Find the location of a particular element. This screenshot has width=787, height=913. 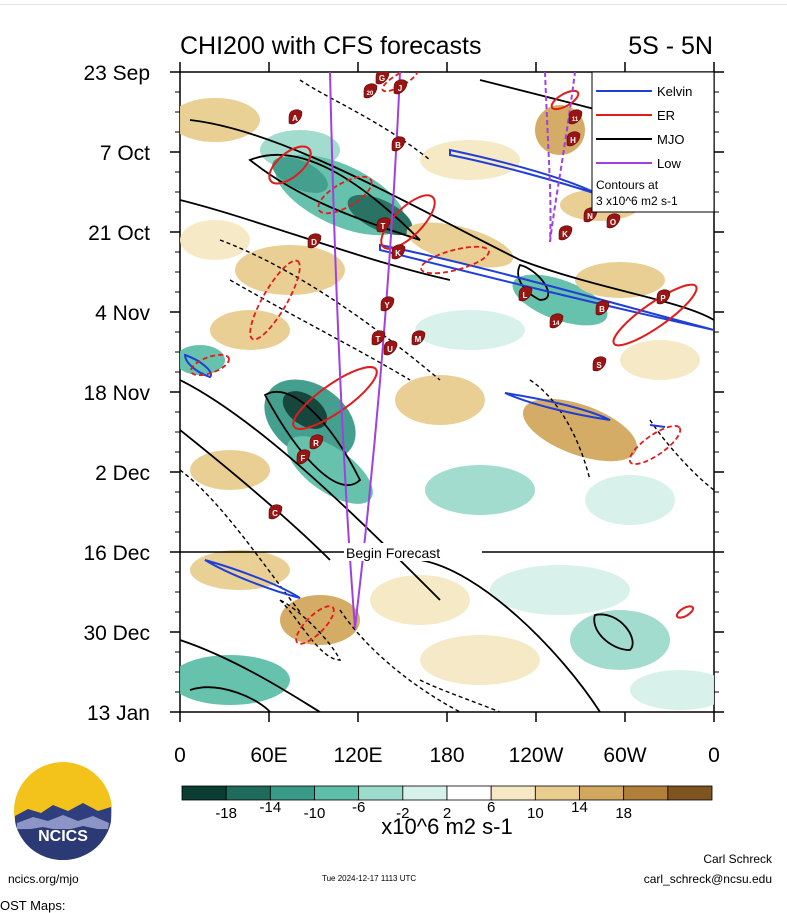

storm-marker: Y is located at coordinates (387, 304).